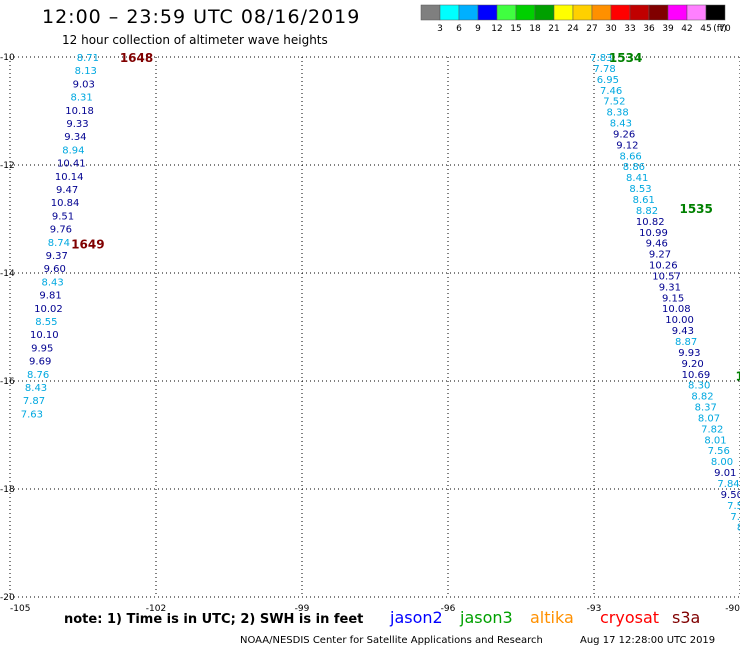 The image size is (740, 650). Describe the element at coordinates (650, 222) in the screenshot. I see `wave-height-value: 10.82` at that location.